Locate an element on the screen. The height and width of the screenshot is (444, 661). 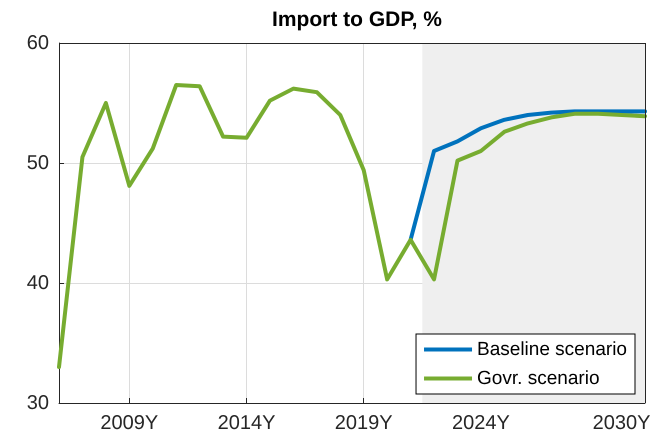
x-tick-label: 2030Y is located at coordinates (621, 423).